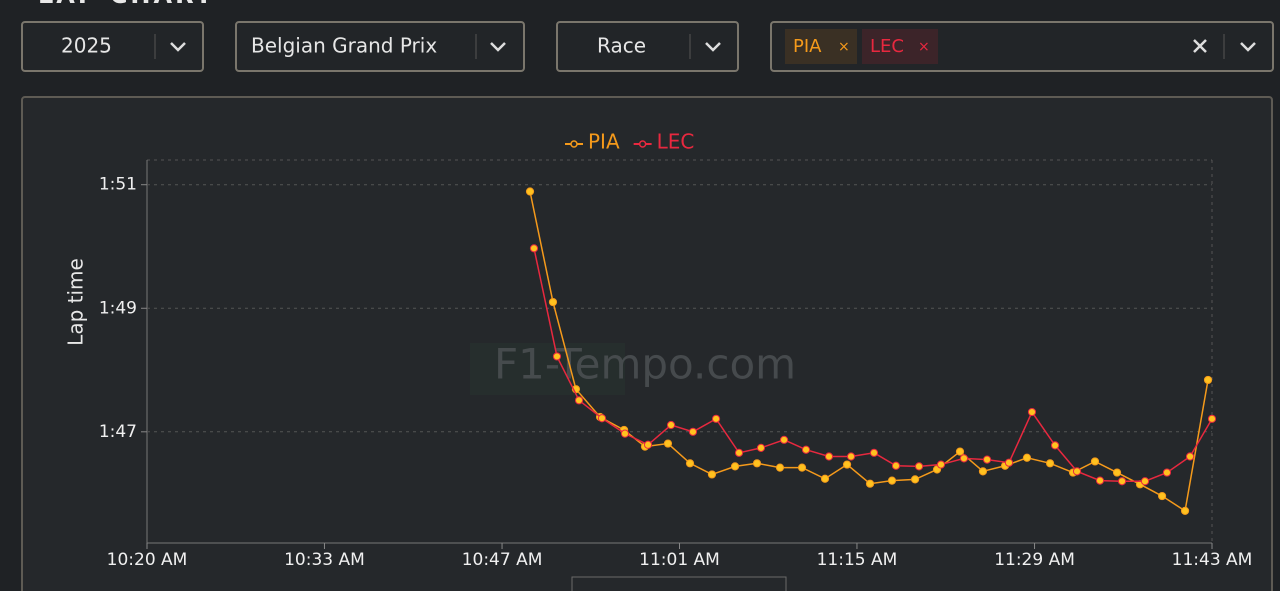 The width and height of the screenshot is (1280, 591). I want to click on y-axis-label: Lap time, so click(76, 302).